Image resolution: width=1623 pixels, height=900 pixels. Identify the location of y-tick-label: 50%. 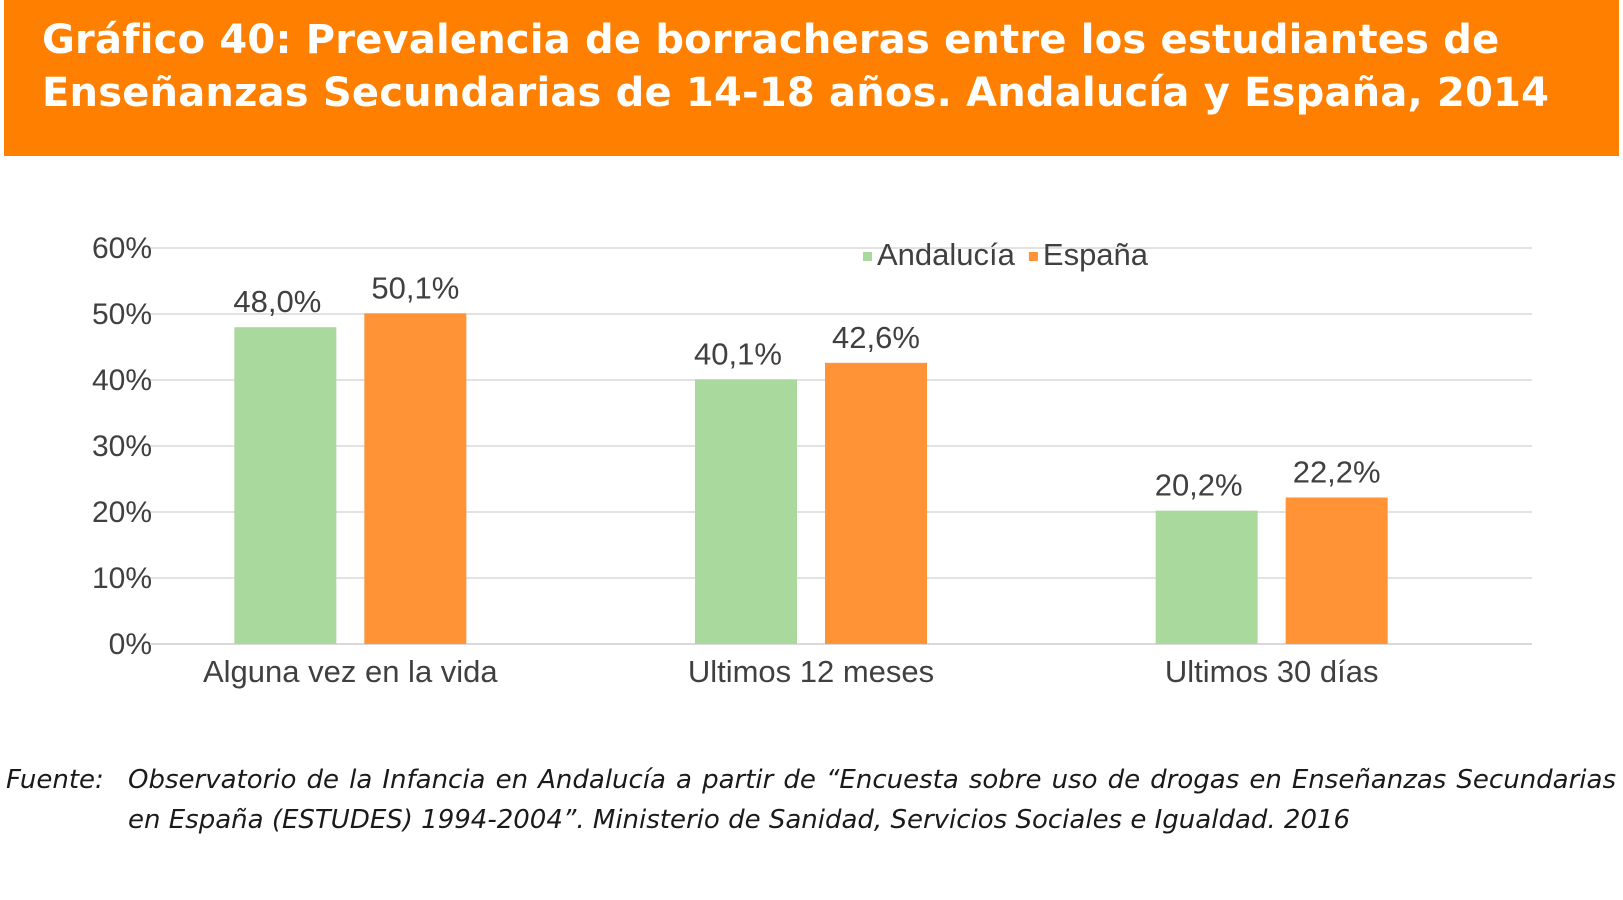
(122, 314).